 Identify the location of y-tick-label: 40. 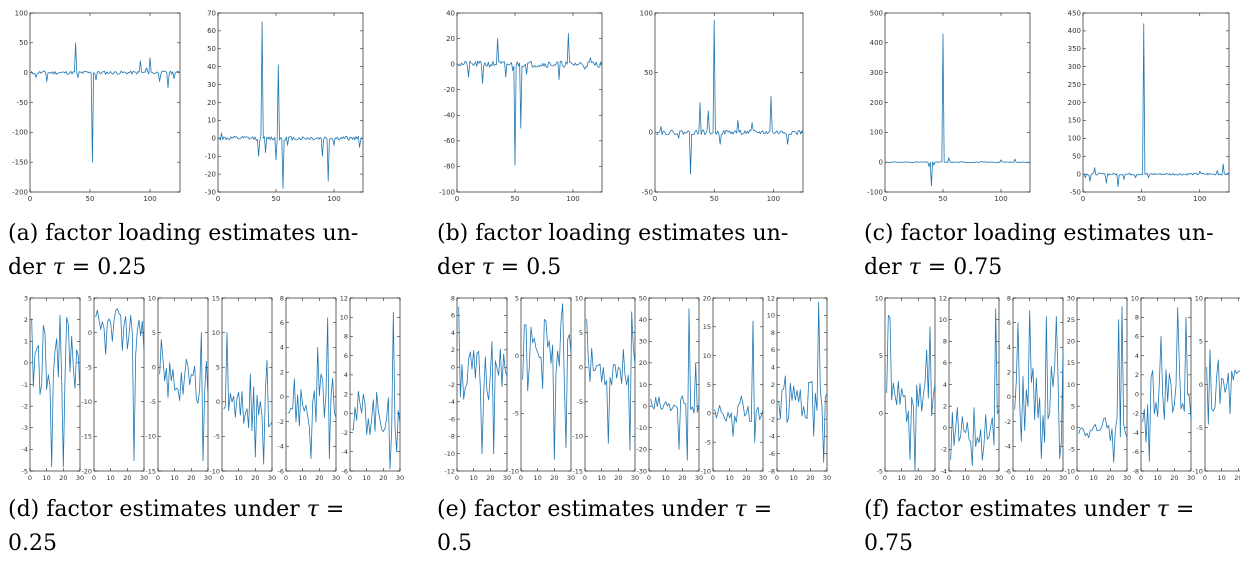
(211, 67).